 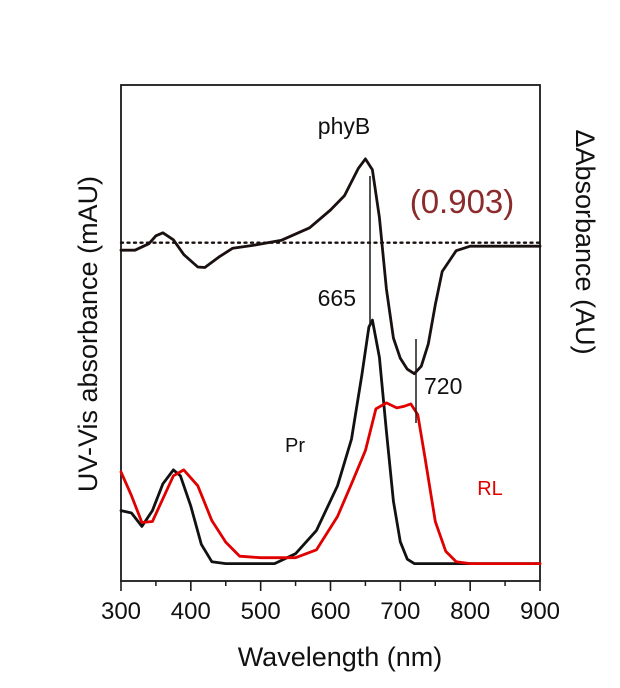 I want to click on rl-label: RL, so click(x=490, y=489).